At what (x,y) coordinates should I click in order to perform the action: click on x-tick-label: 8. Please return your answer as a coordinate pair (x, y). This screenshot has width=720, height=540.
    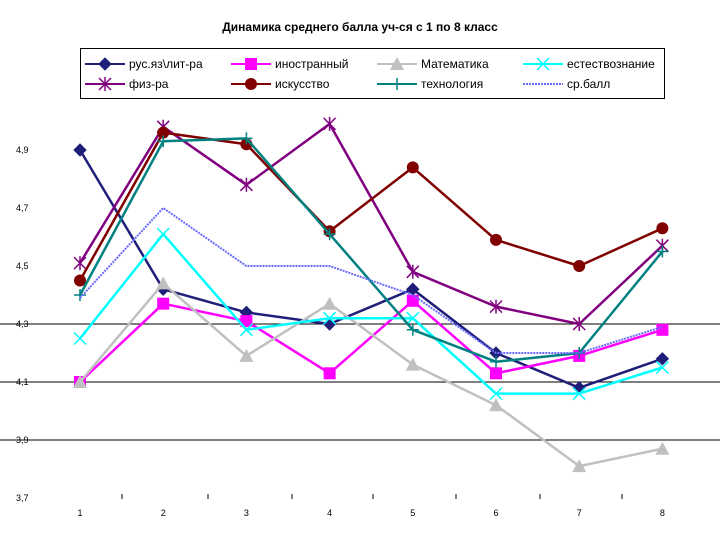
    Looking at the image, I should click on (662, 513).